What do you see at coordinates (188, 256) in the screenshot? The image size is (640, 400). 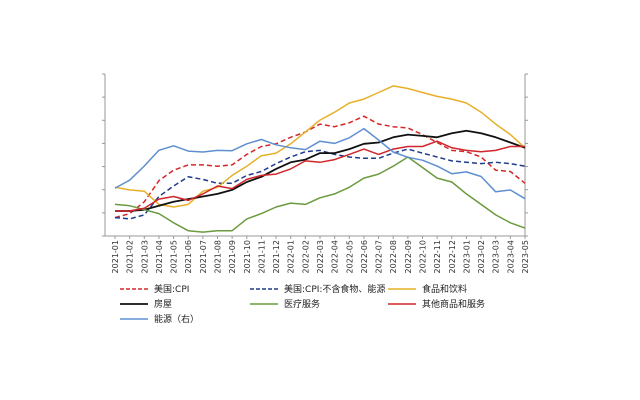 I see `x-tick-label: 2021-06` at bounding box center [188, 256].